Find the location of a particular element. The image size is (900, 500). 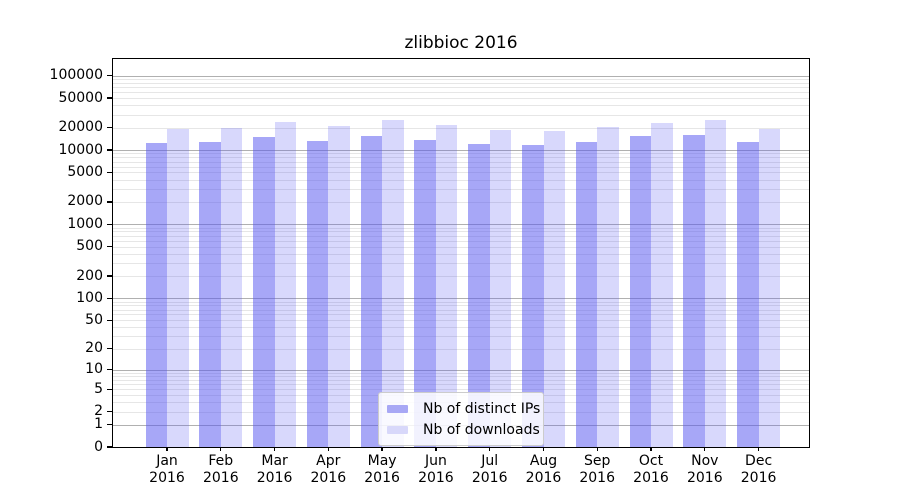

chart-title: zlibbioc 2016 is located at coordinates (461, 43).